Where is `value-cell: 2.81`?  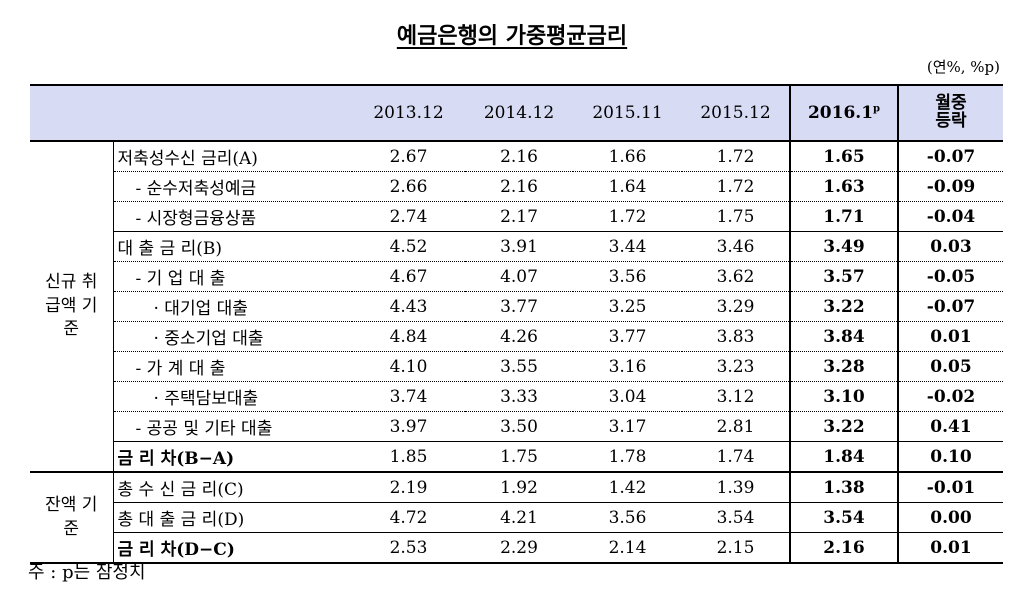 value-cell: 2.81 is located at coordinates (736, 426).